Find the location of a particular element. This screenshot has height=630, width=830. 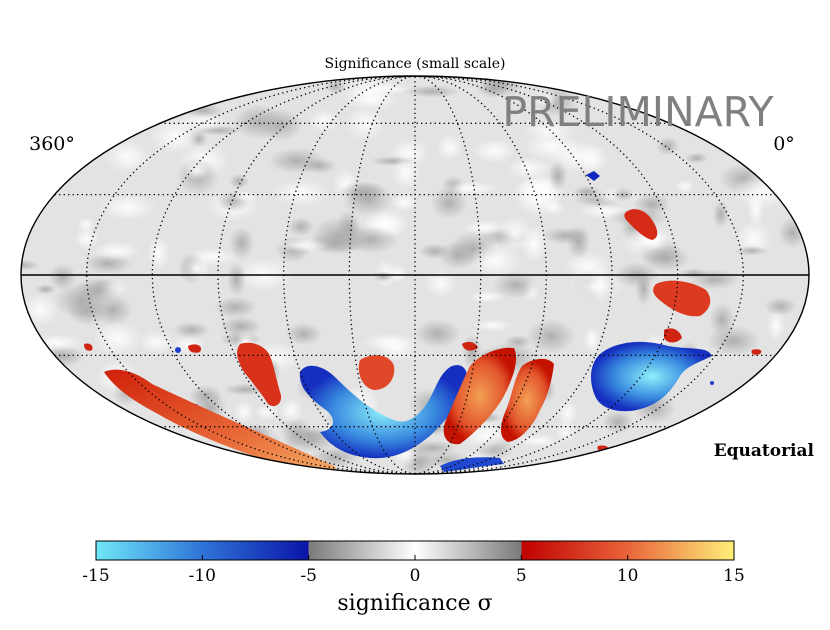

excess-south-west-small is located at coordinates (259, 374).